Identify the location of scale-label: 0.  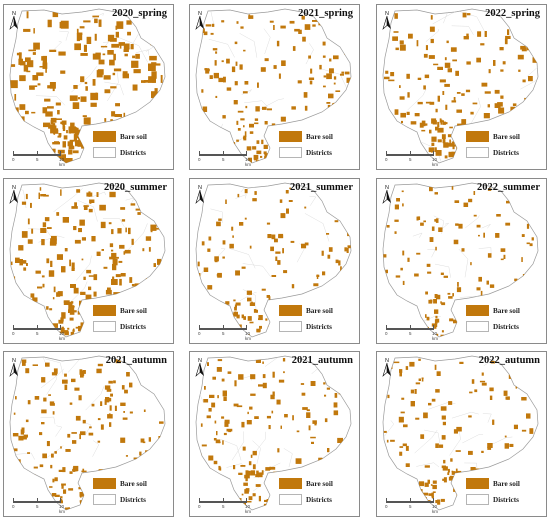
(13, 506).